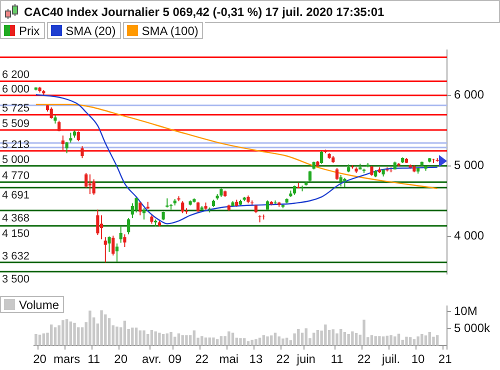 The height and width of the screenshot is (370, 500). What do you see at coordinates (16, 144) in the screenshot?
I see `ref-line-label: 5 213` at bounding box center [16, 144].